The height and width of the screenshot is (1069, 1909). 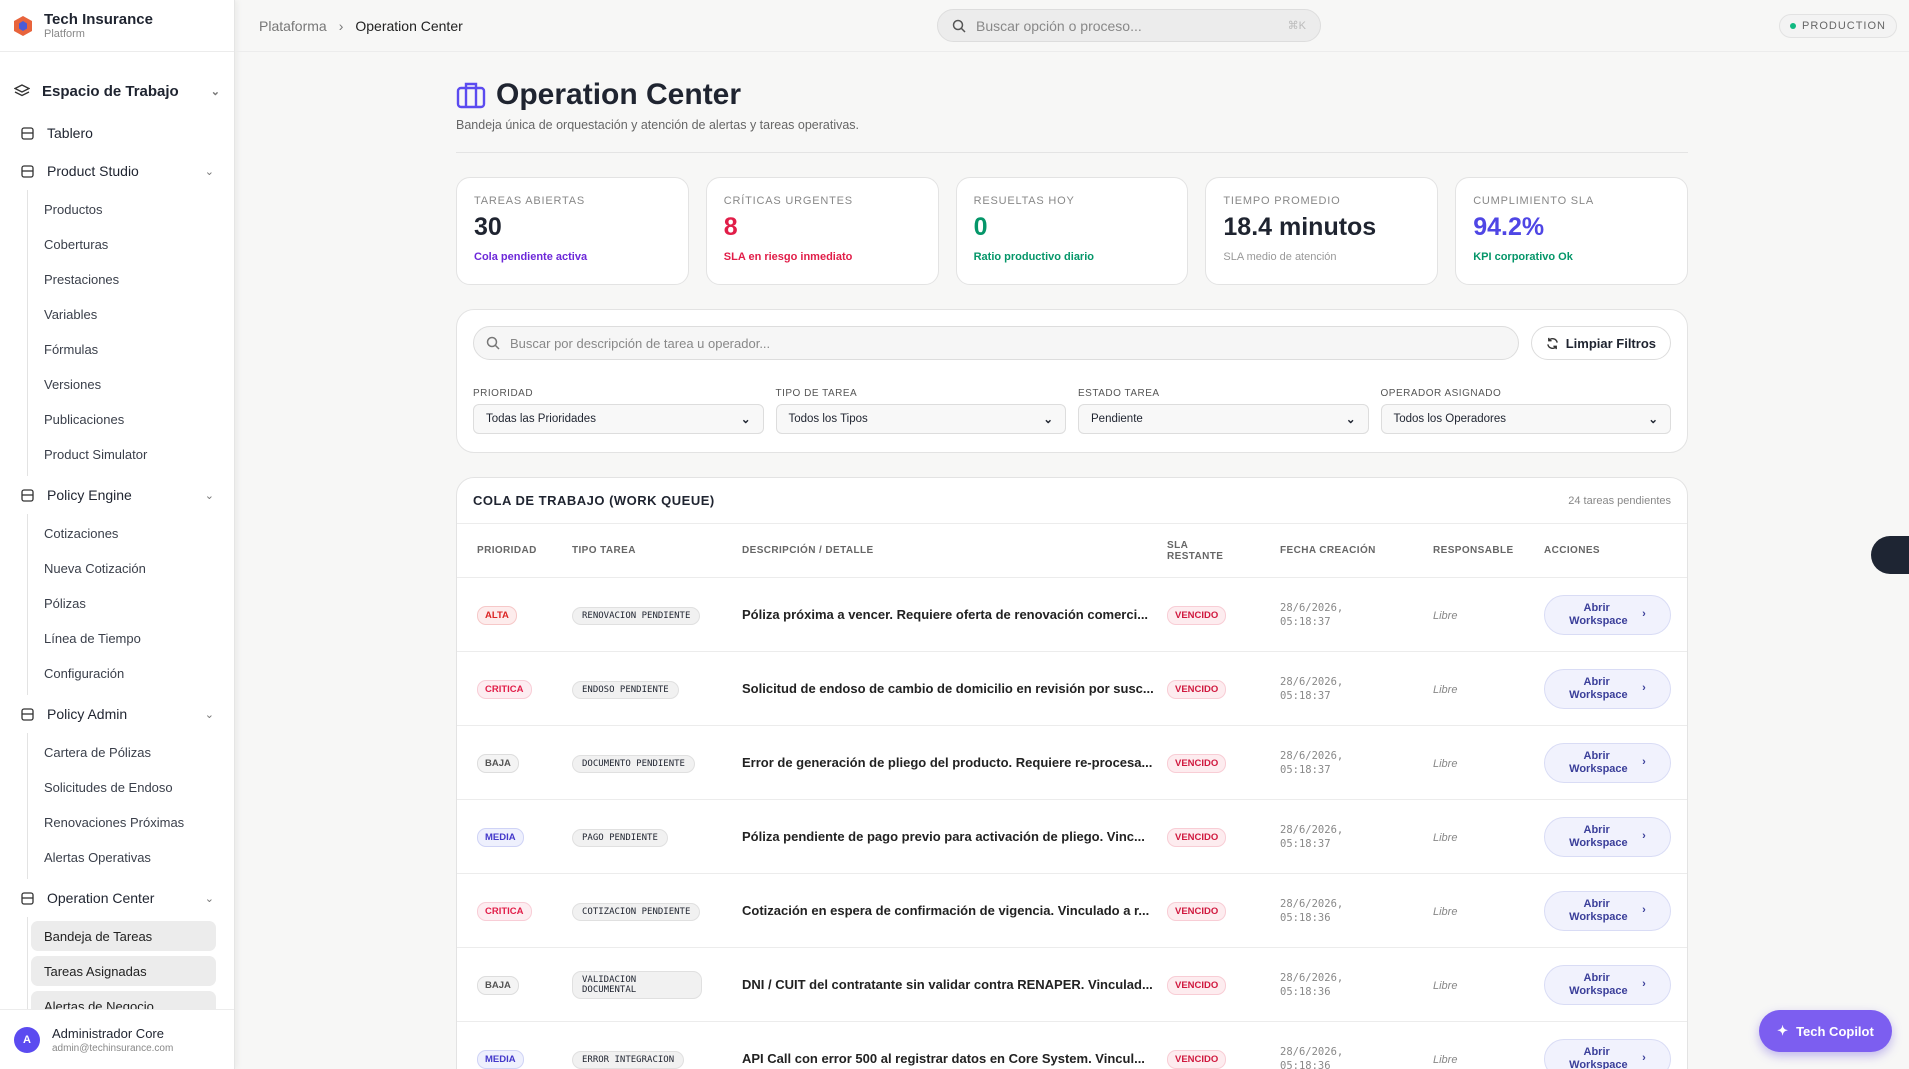 What do you see at coordinates (1523, 257) in the screenshot?
I see `kpi-note: KPI corporativo Ok` at bounding box center [1523, 257].